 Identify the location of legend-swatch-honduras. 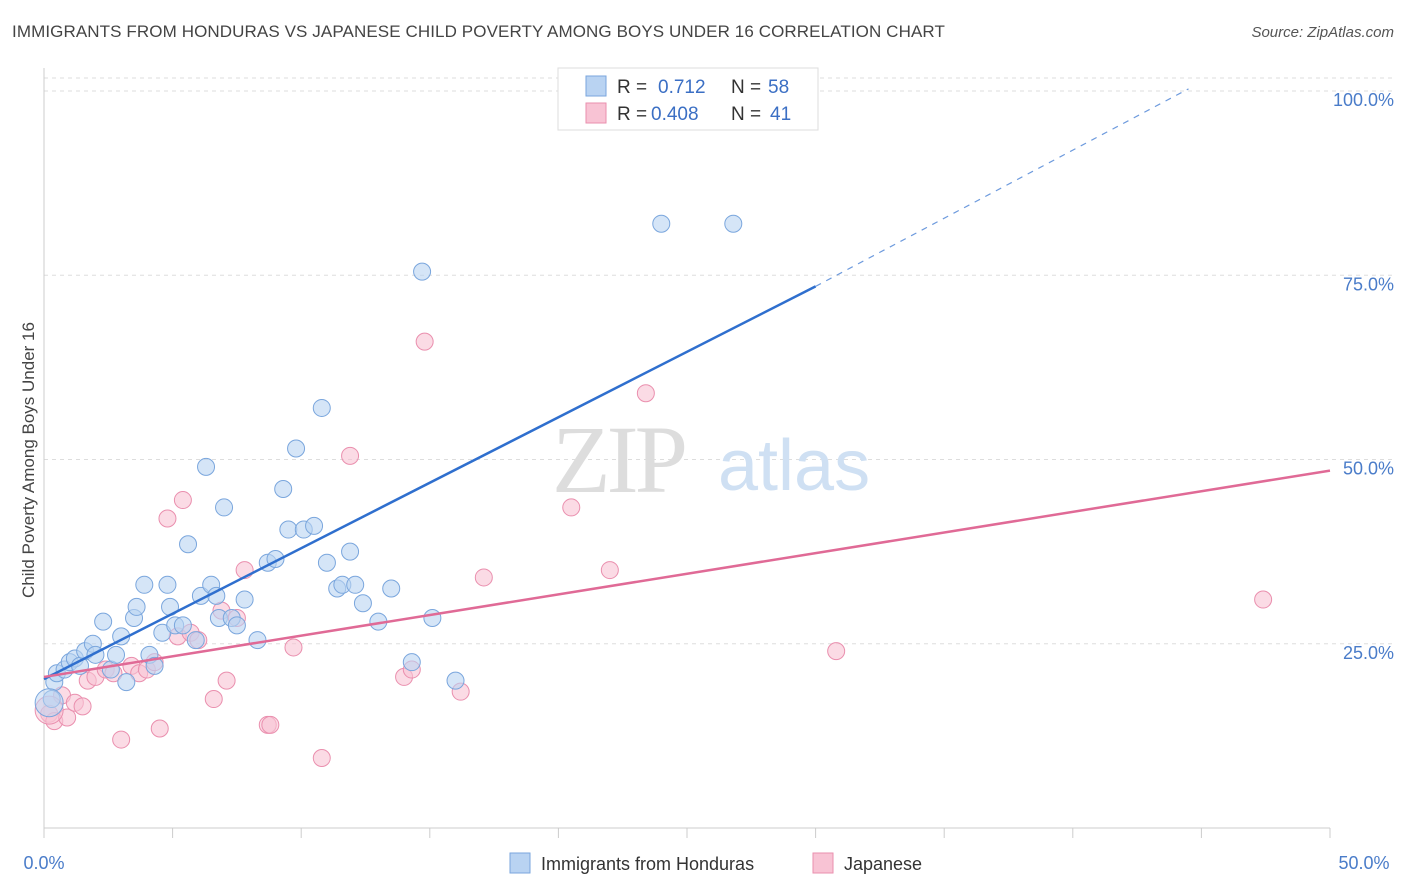
(596, 86).